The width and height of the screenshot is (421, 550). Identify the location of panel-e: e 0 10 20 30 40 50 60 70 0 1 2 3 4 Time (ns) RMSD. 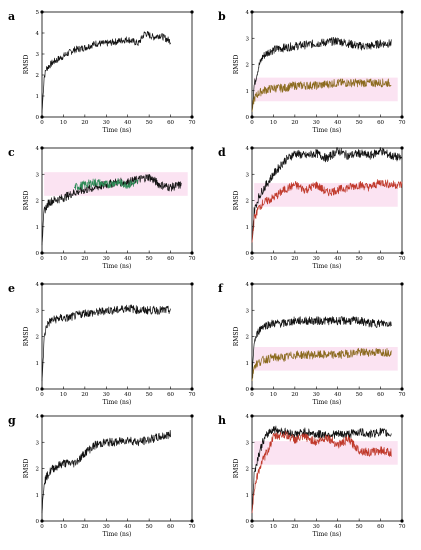
(102, 344).